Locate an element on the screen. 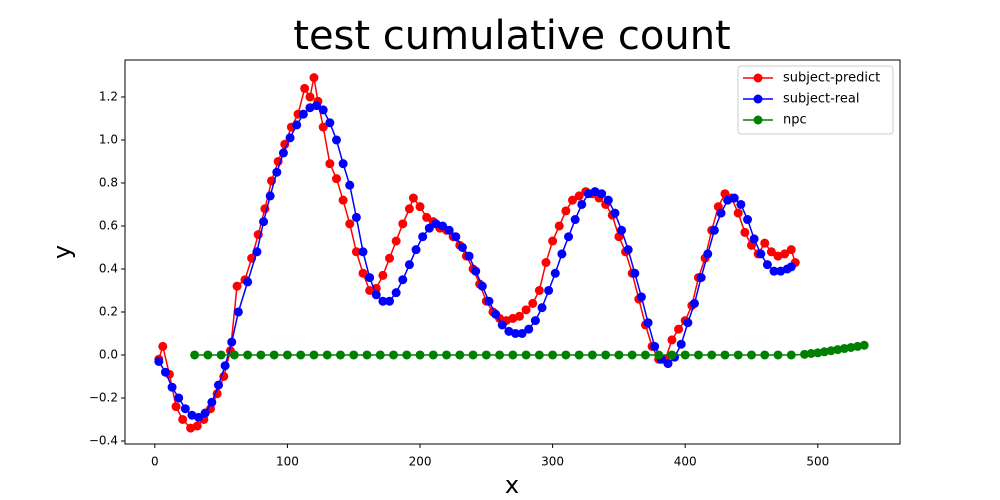 The width and height of the screenshot is (1000, 500). y-tick-label: 1.2 is located at coordinates (108, 96).